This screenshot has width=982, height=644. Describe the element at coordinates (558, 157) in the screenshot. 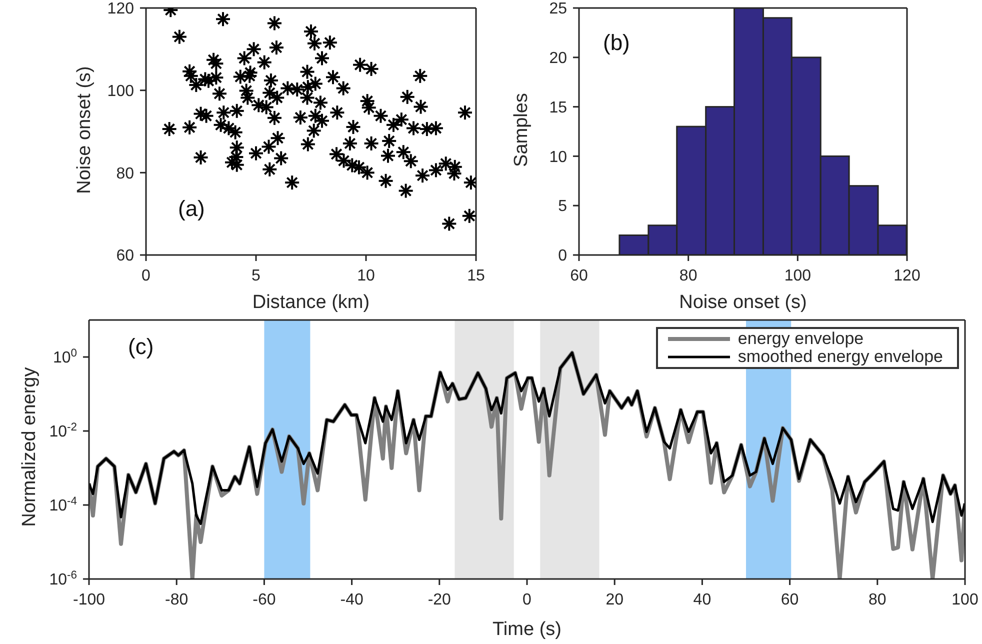

I see `y-tick-label: 10` at that location.